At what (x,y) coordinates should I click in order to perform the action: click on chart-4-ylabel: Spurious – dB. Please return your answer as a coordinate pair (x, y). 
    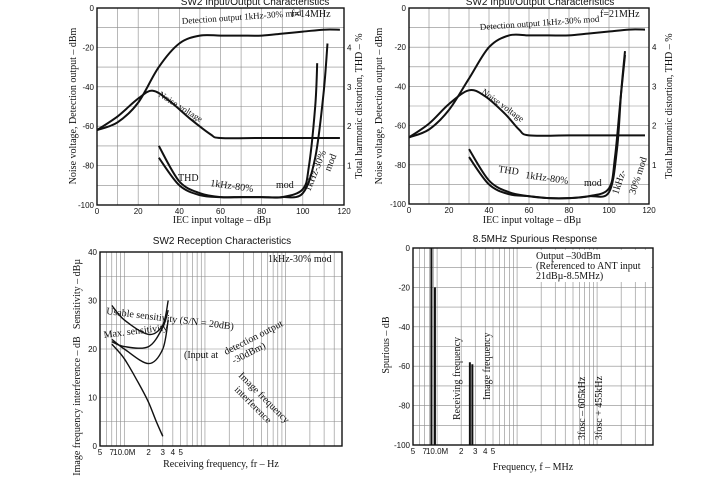
    Looking at the image, I should click on (386, 345).